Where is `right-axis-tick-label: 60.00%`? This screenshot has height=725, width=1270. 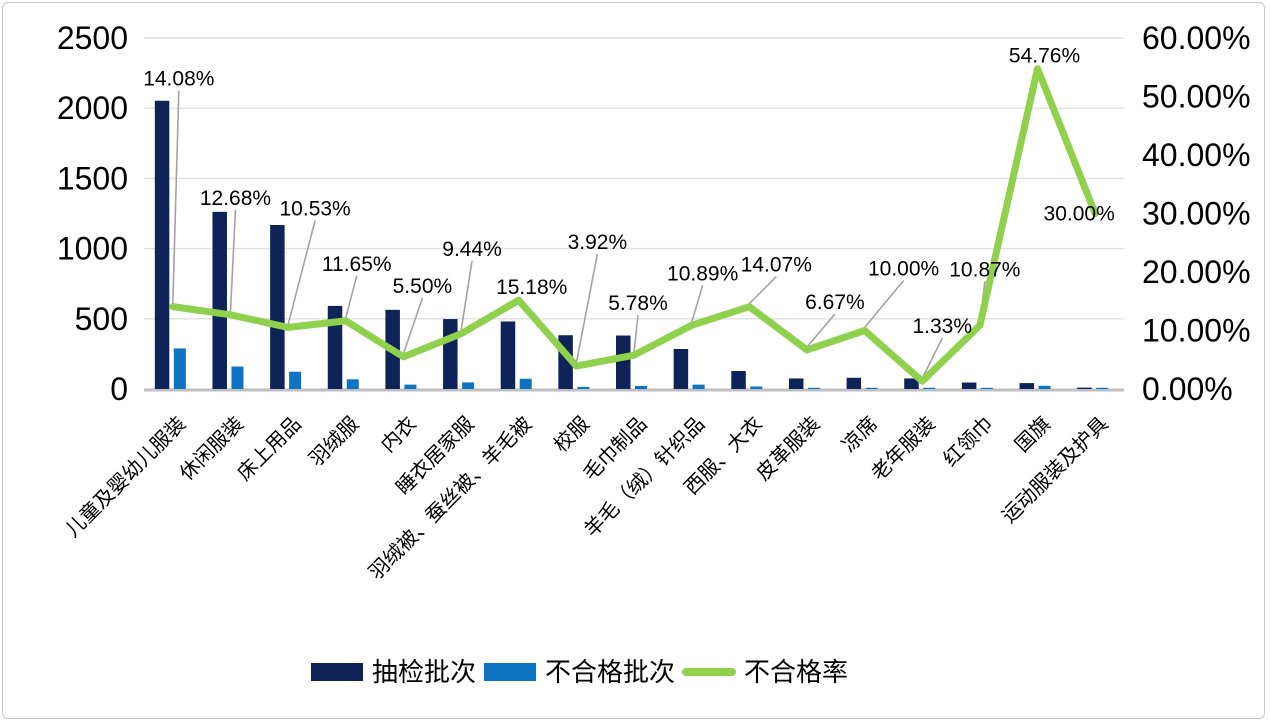
right-axis-tick-label: 60.00% is located at coordinates (1196, 38).